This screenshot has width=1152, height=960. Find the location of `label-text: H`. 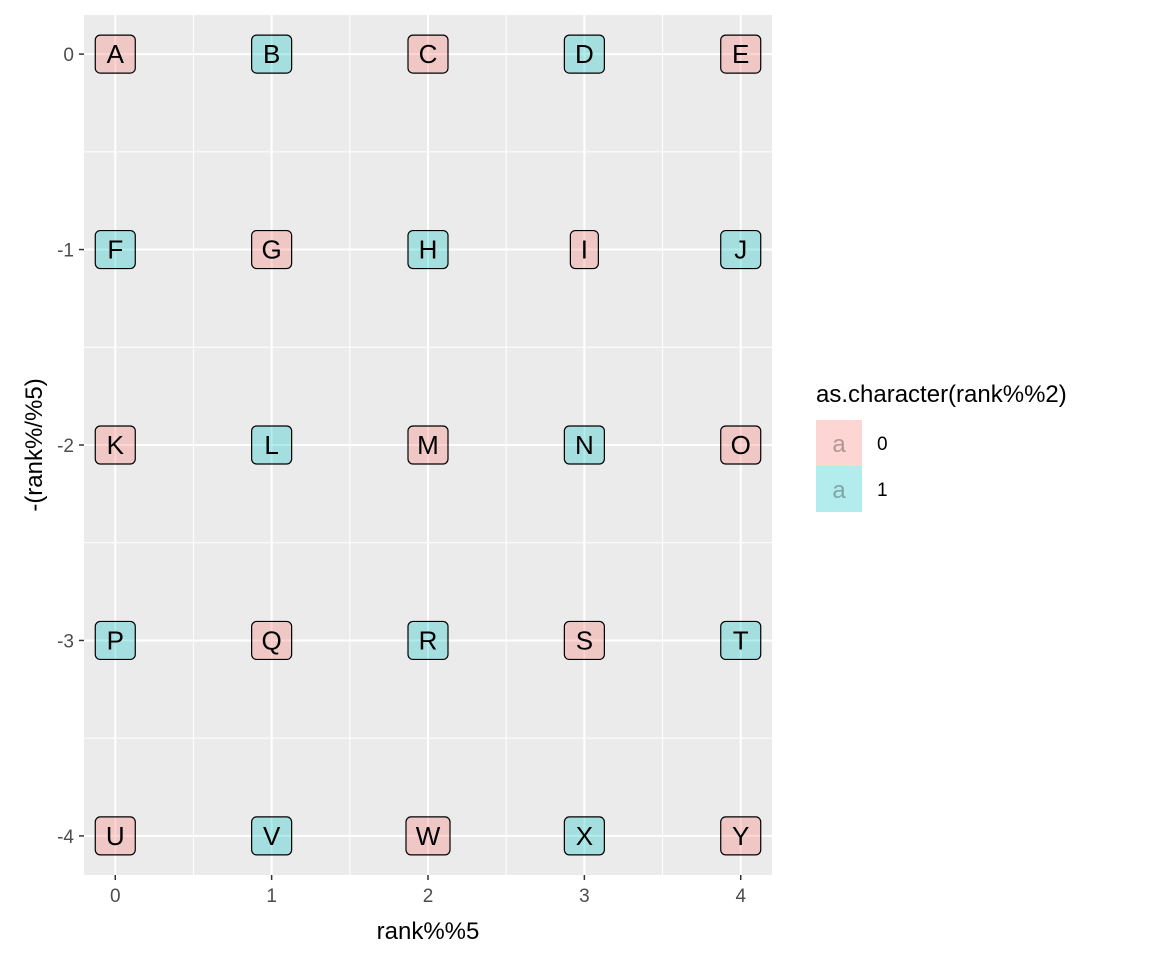

label-text: H is located at coordinates (428, 250).